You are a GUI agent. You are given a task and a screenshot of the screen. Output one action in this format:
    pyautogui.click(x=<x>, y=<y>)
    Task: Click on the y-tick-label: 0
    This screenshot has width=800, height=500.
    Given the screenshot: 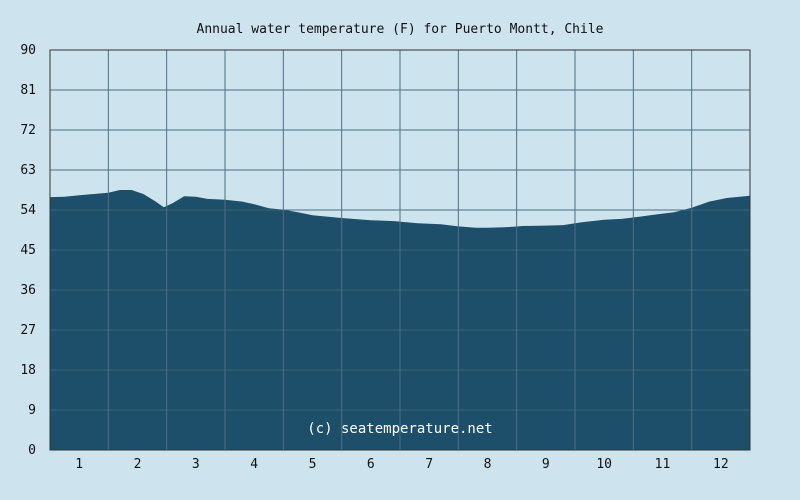 What is the action you would take?
    pyautogui.click(x=32, y=450)
    